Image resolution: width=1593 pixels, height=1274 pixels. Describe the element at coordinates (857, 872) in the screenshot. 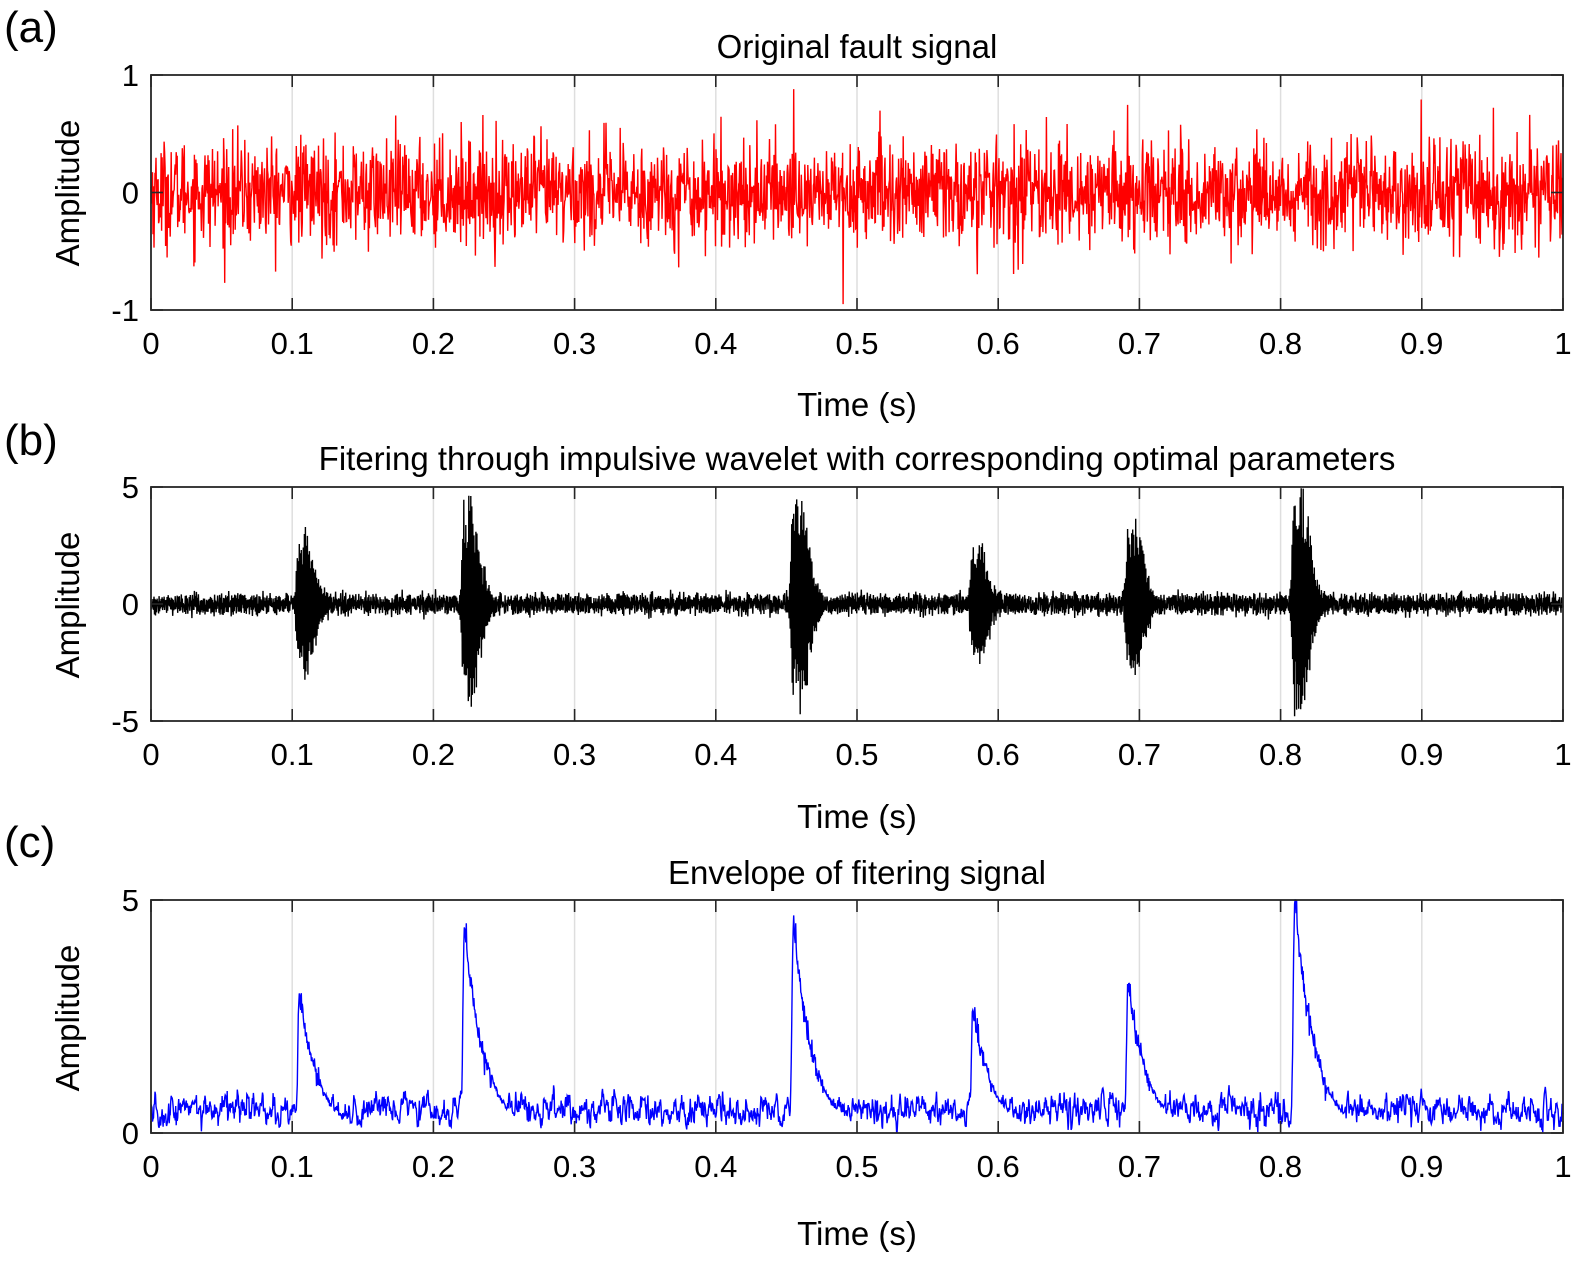

I see `chart-title-c: Envelope of fitering signal` at that location.